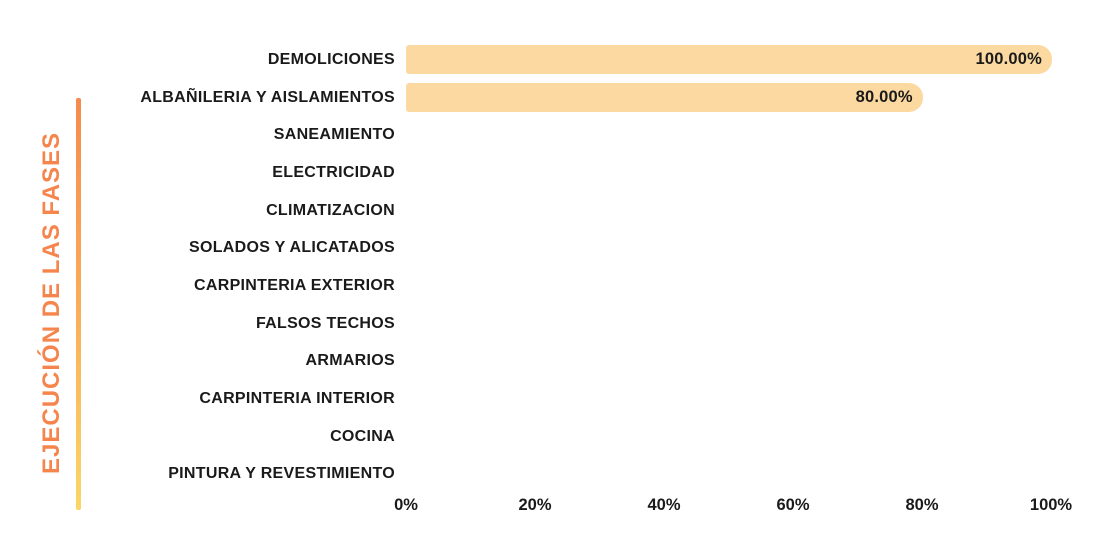 The image size is (1100, 550). What do you see at coordinates (350, 361) in the screenshot?
I see `category-label: ARMARIOS` at bounding box center [350, 361].